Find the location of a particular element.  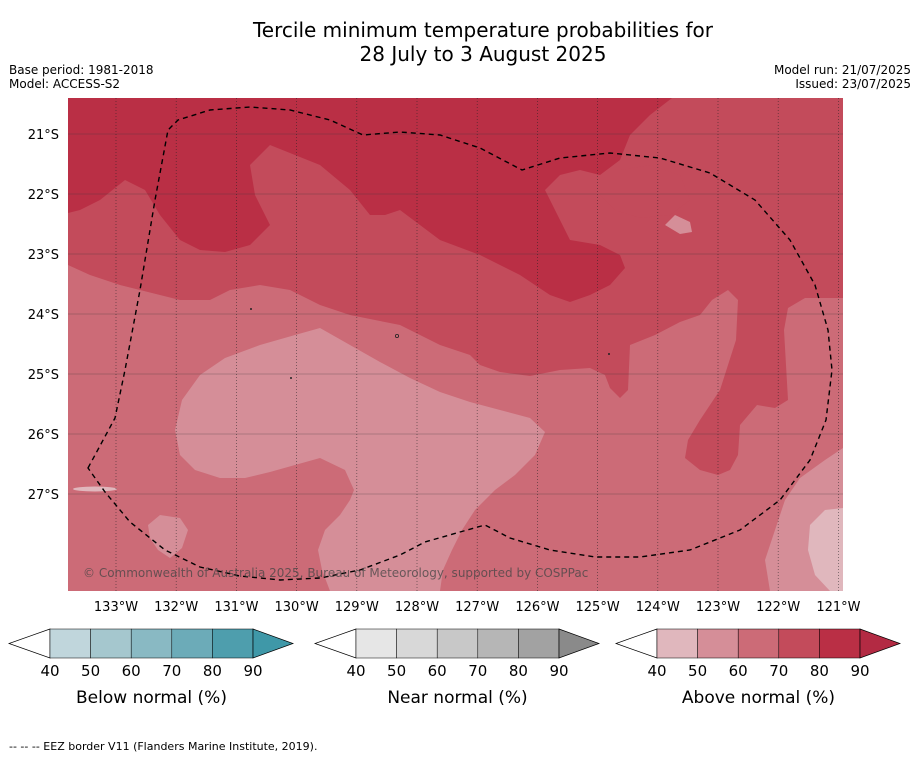

legend-1: 40 50 60 70 80 90 Near normal (%) is located at coordinates (457, 668).